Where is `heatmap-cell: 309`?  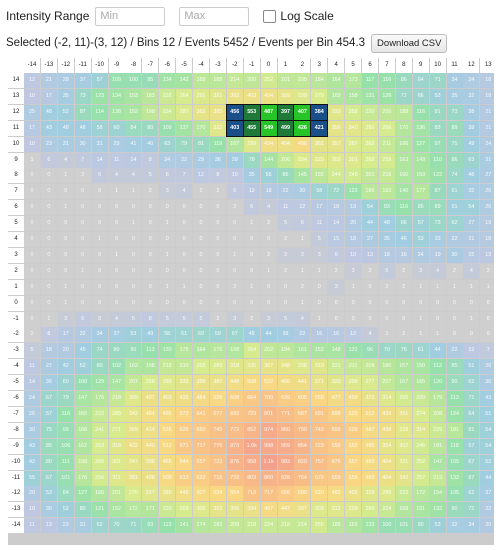
heatmap-cell: 309 is located at coordinates (133, 398).